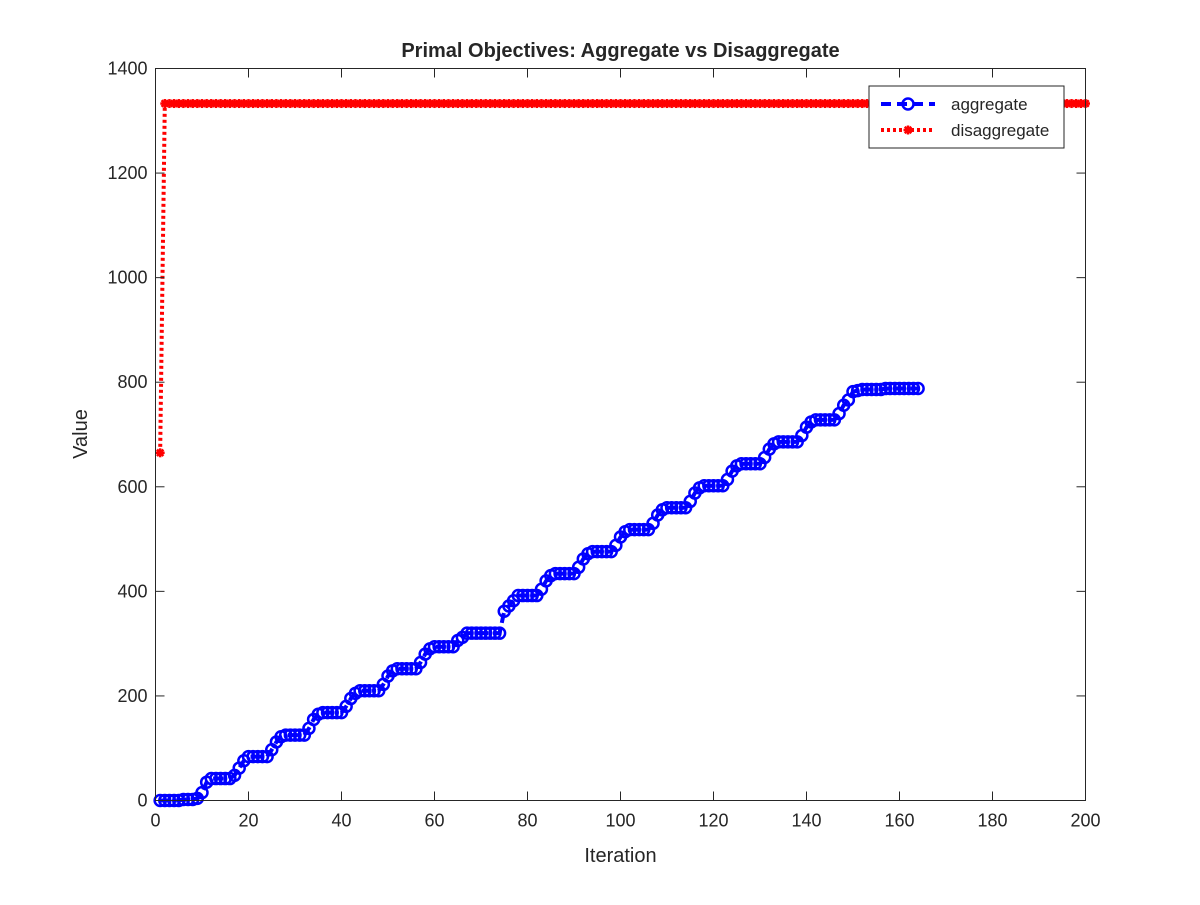  Describe the element at coordinates (155, 821) in the screenshot. I see `x-tick-label: 0` at that location.